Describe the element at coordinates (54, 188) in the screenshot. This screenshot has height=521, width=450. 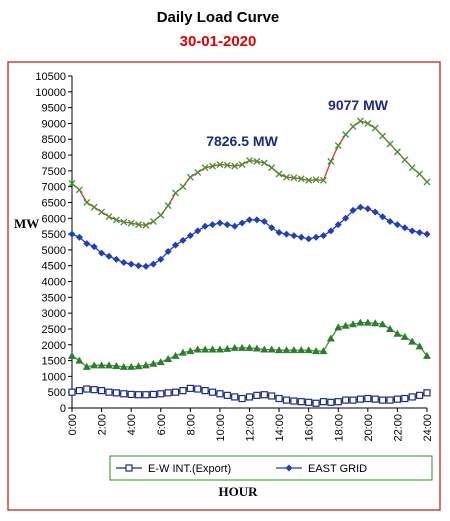
I see `y-tick-label: 7000` at that location.